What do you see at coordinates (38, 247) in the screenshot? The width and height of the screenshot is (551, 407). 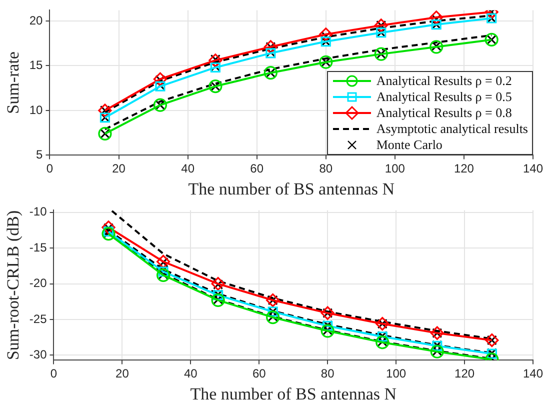 I see `y-tick-label: -15` at bounding box center [38, 247].